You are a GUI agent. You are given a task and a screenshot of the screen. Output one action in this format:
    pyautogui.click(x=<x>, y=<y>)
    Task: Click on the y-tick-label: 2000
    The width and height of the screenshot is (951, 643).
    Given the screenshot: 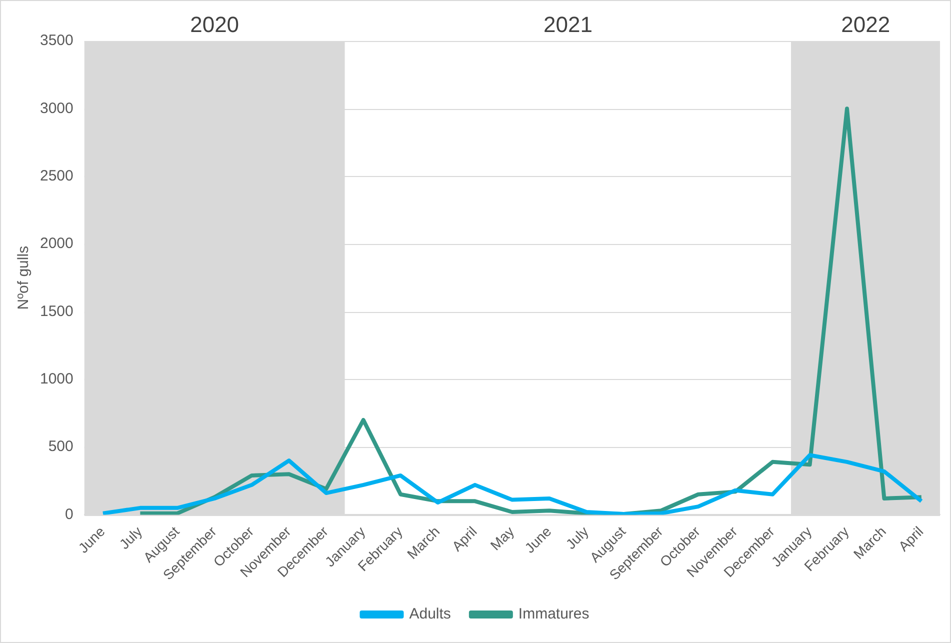 What is the action you would take?
    pyautogui.click(x=57, y=243)
    